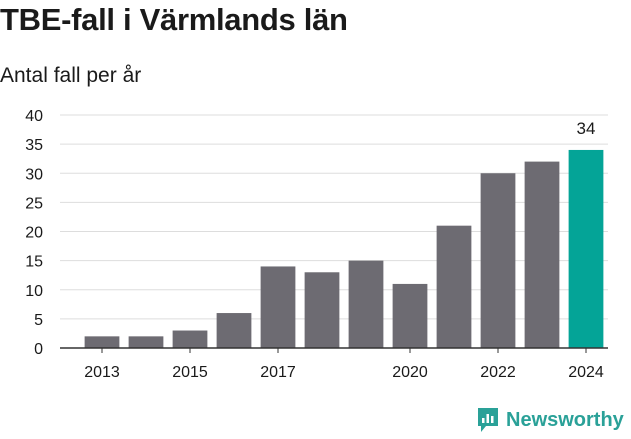 The width and height of the screenshot is (631, 439). What do you see at coordinates (278, 307) in the screenshot?
I see `bar-2017` at bounding box center [278, 307].